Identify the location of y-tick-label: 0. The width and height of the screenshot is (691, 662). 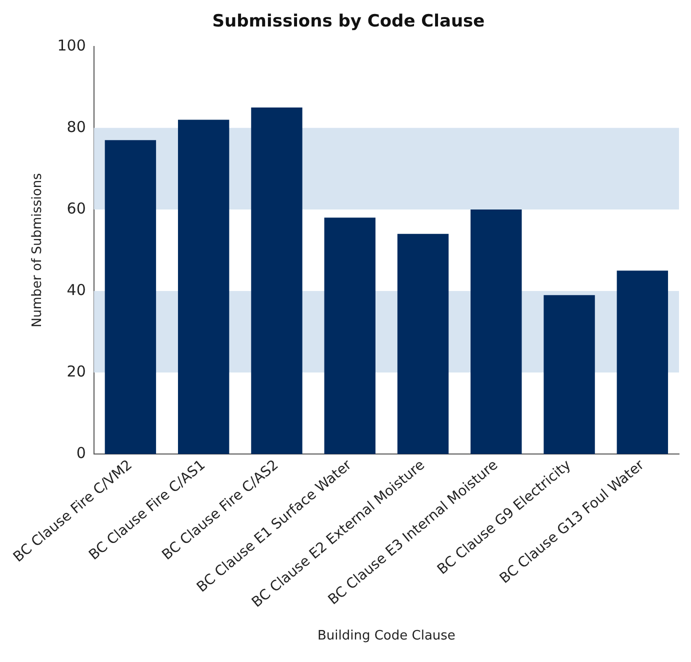
(81, 453).